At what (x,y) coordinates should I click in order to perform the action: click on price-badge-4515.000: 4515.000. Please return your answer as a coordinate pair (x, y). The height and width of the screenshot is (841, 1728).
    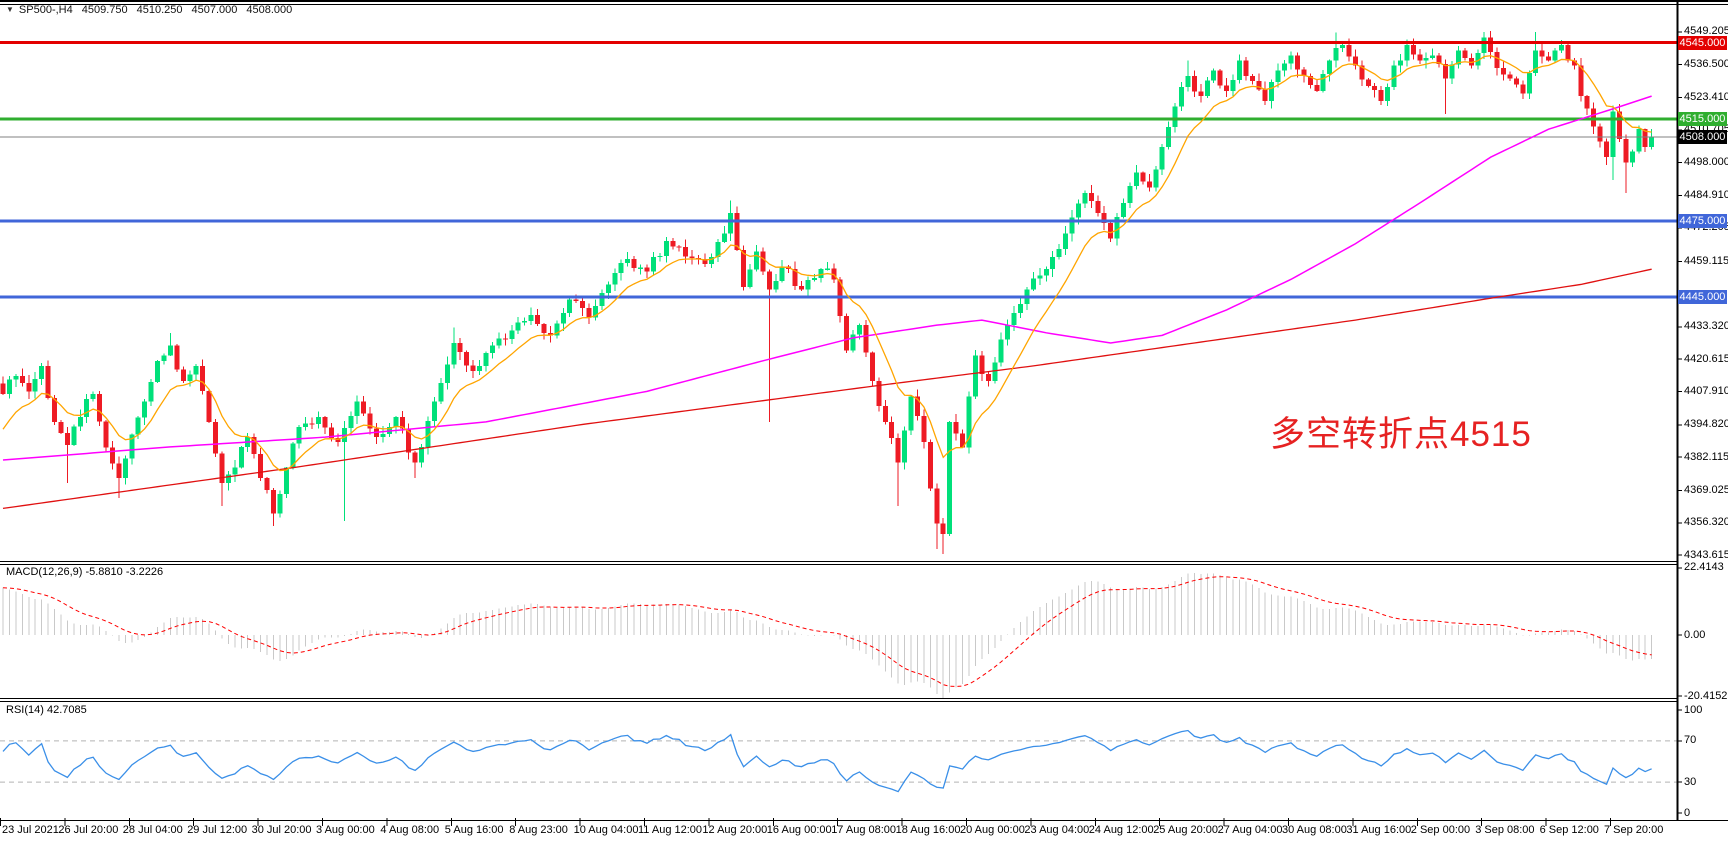
    Looking at the image, I should click on (1702, 119).